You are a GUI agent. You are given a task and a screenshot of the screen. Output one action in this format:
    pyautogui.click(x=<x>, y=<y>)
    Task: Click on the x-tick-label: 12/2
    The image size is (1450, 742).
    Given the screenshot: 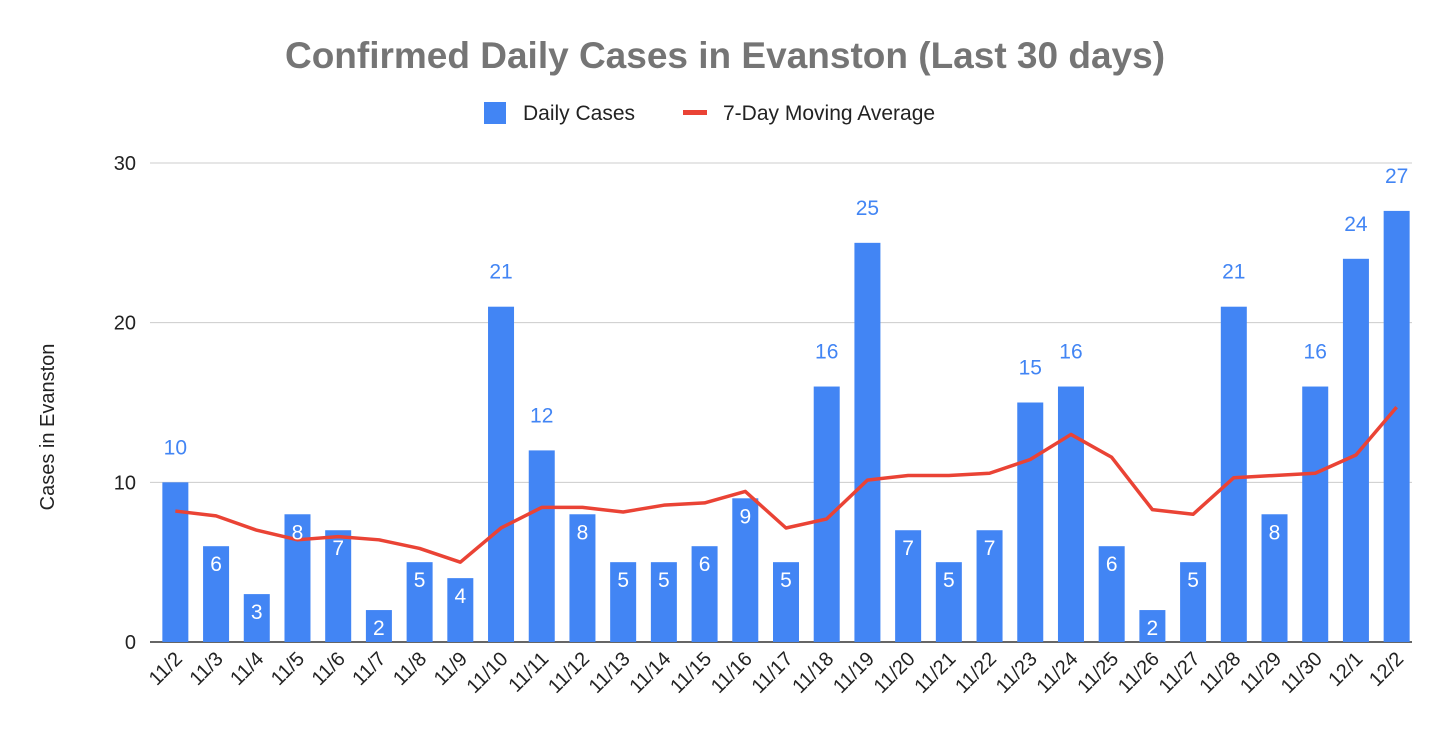 What is the action you would take?
    pyautogui.click(x=1386, y=669)
    